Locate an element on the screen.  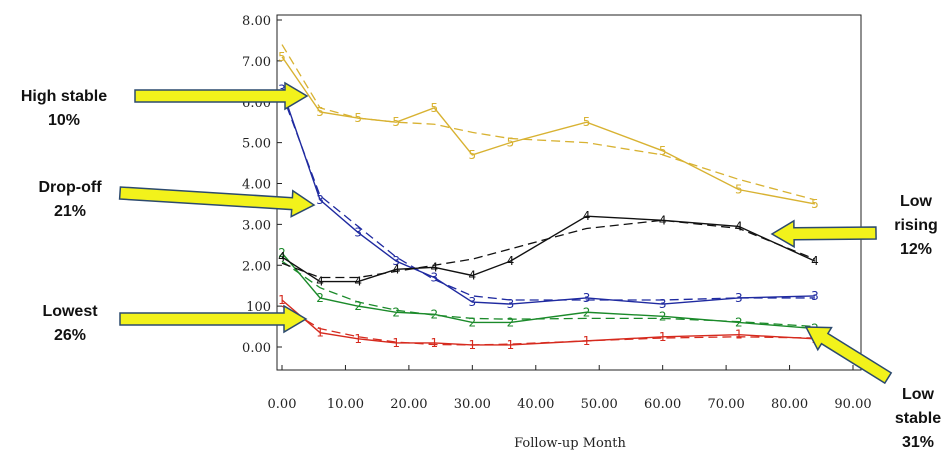
x-tick-label: 60.00 is located at coordinates (662, 404).